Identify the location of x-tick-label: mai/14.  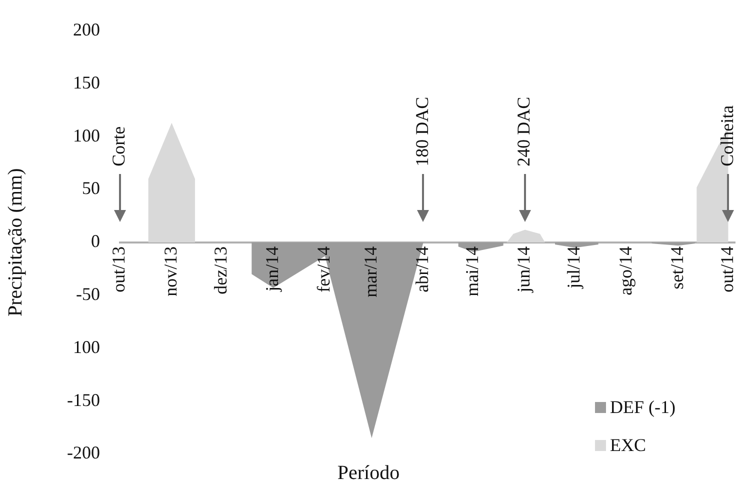
(472, 271).